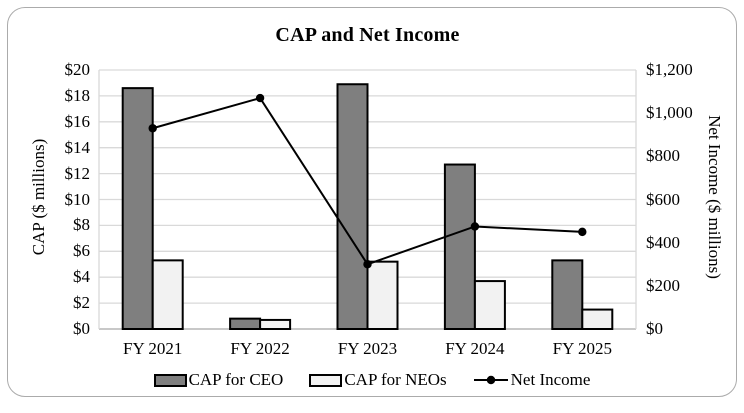 The width and height of the screenshot is (744, 413). Describe the element at coordinates (260, 348) in the screenshot. I see `x-axis-label: FY 2022` at that location.